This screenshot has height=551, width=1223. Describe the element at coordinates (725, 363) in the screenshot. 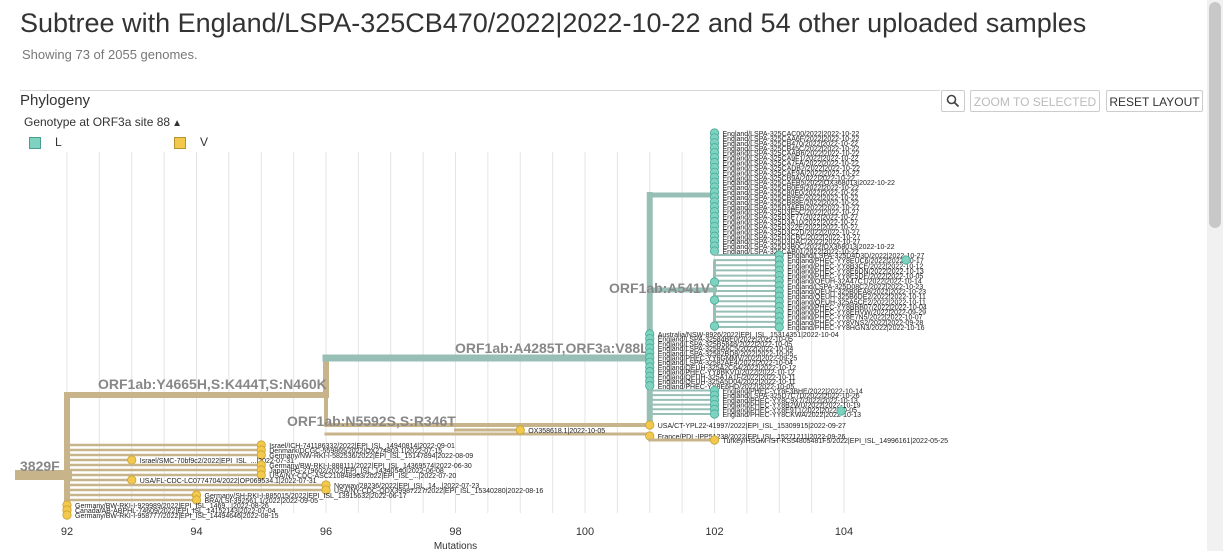

I see `tip-label: England/LSPA-32582AE4/2022|2022-10-04` at that location.